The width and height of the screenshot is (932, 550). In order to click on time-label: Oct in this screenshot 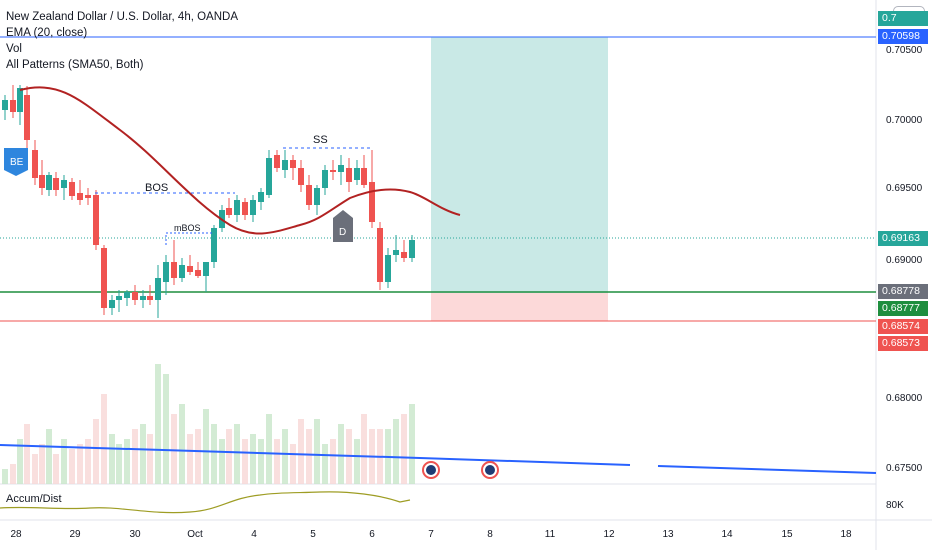, I will do `click(195, 534)`.